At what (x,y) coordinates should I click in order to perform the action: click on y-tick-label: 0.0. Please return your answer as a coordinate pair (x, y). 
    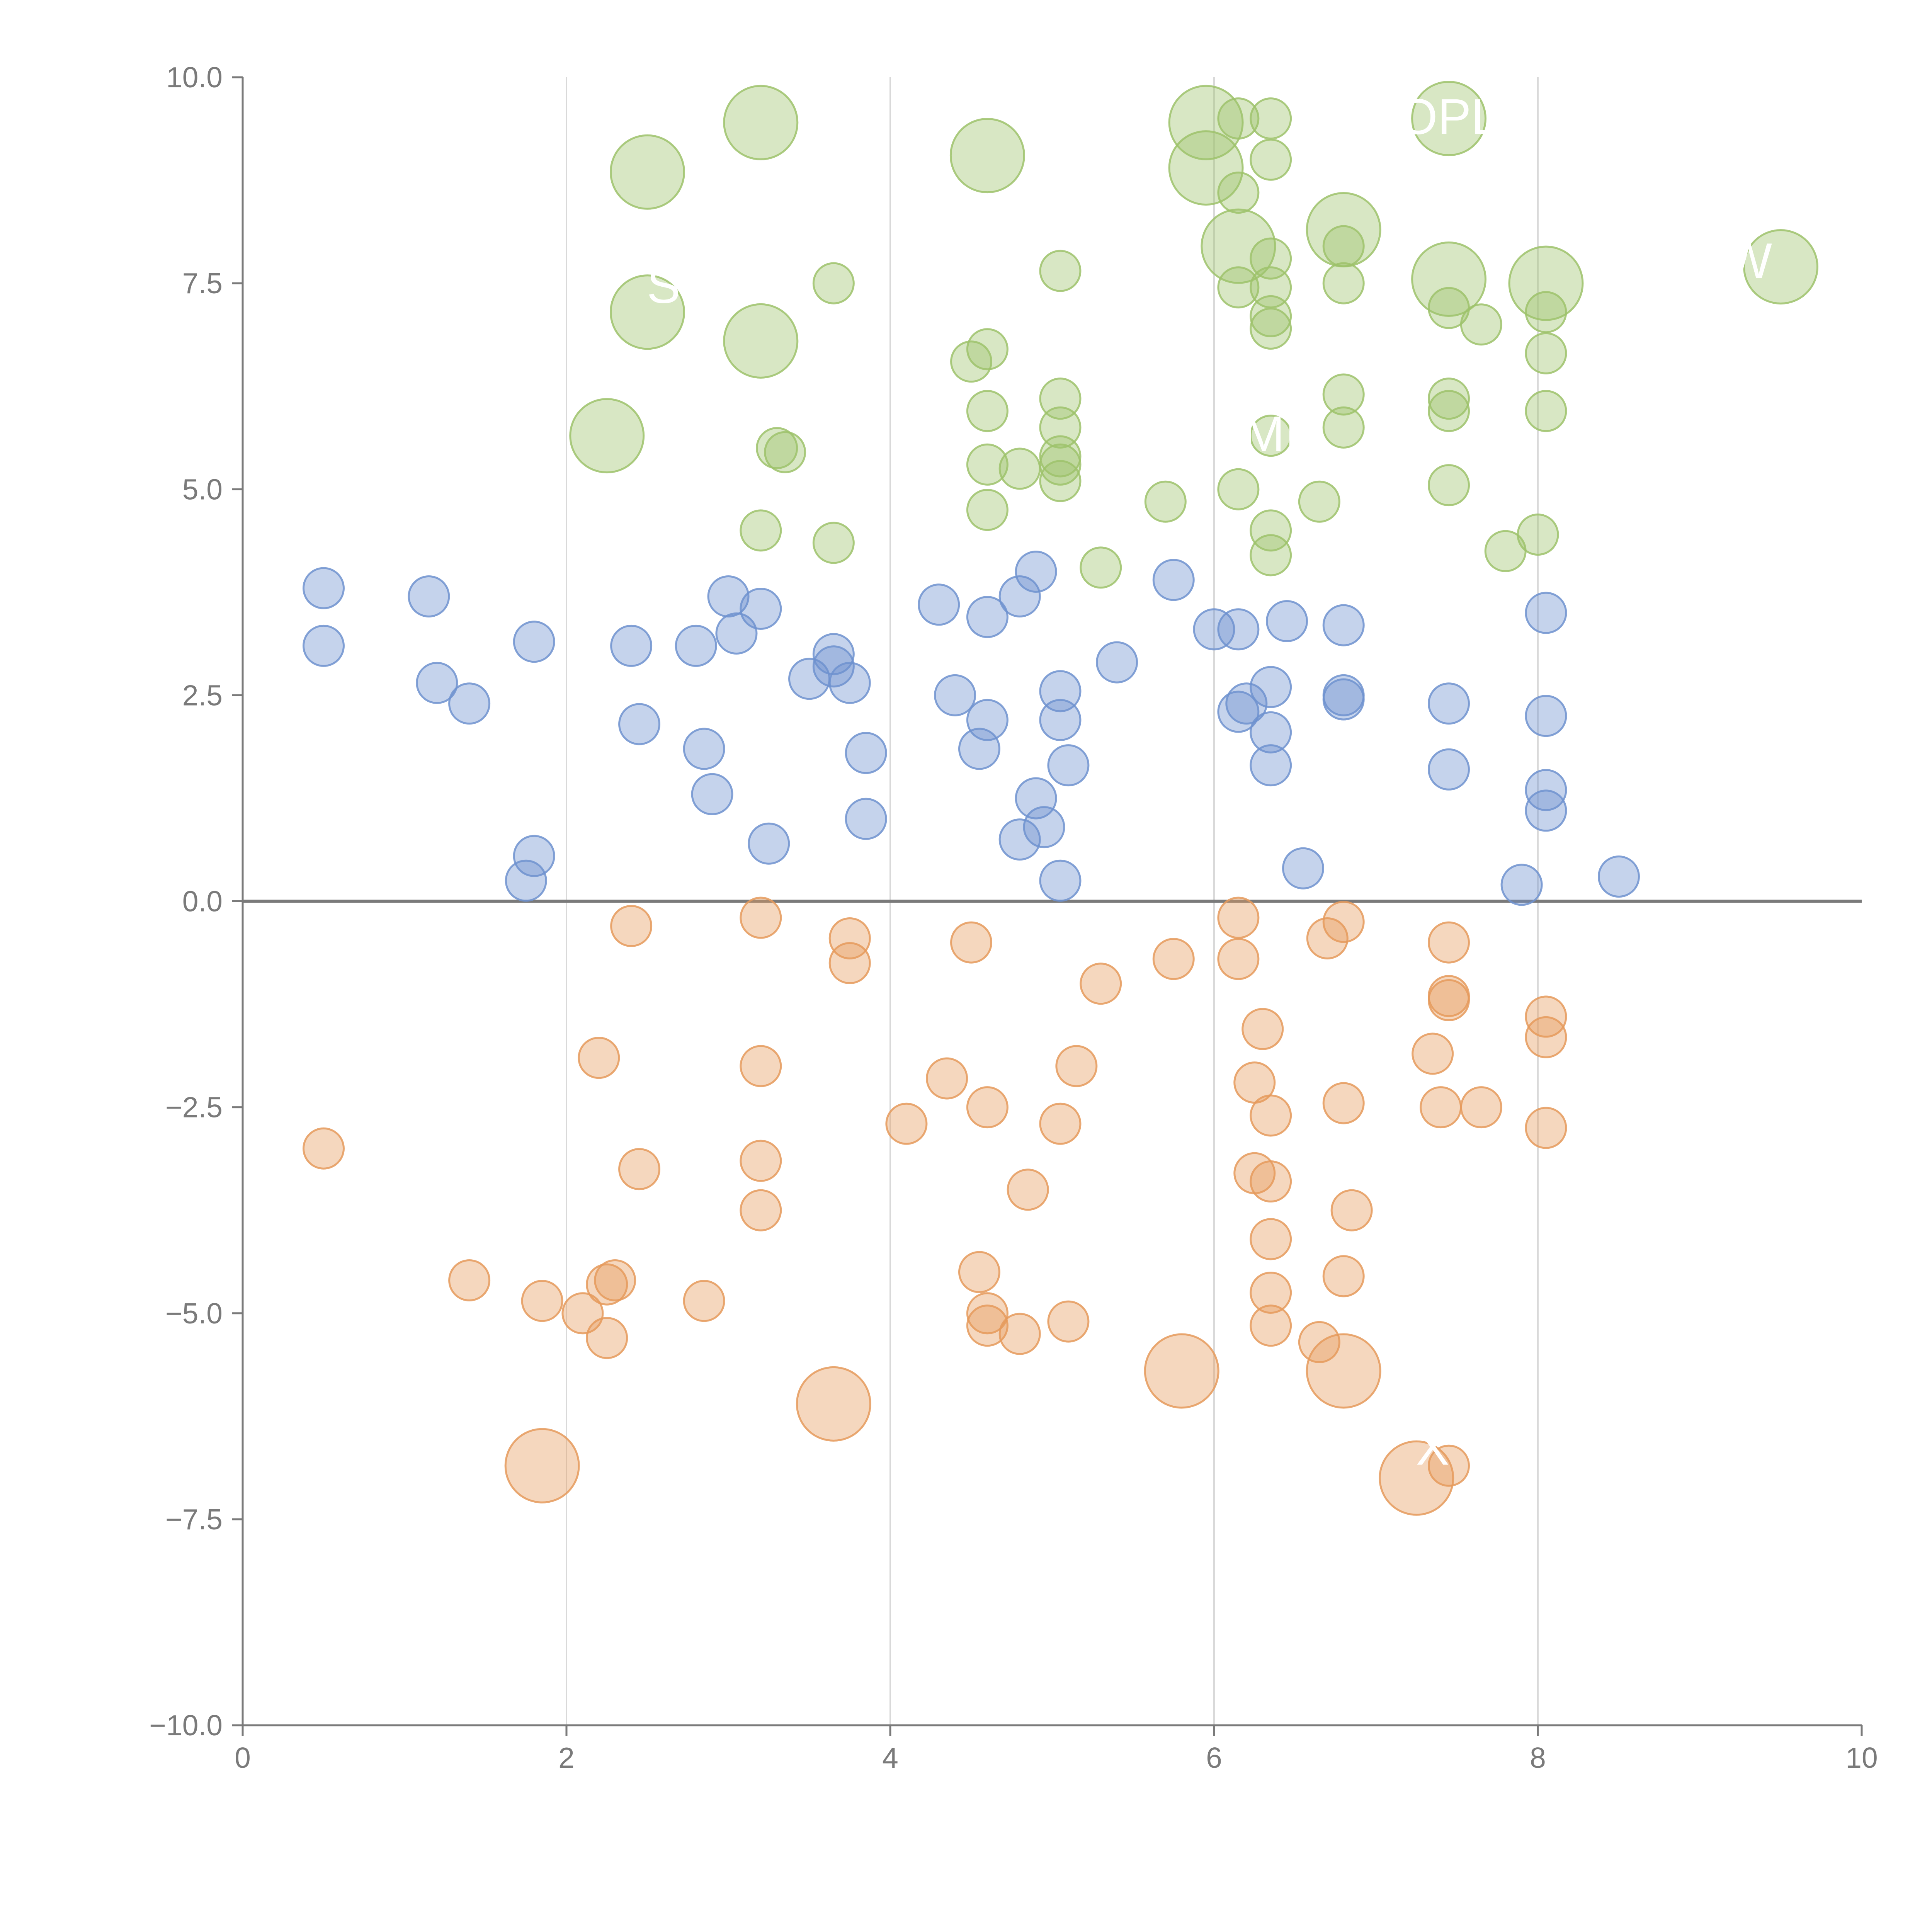
    Looking at the image, I should click on (202, 901).